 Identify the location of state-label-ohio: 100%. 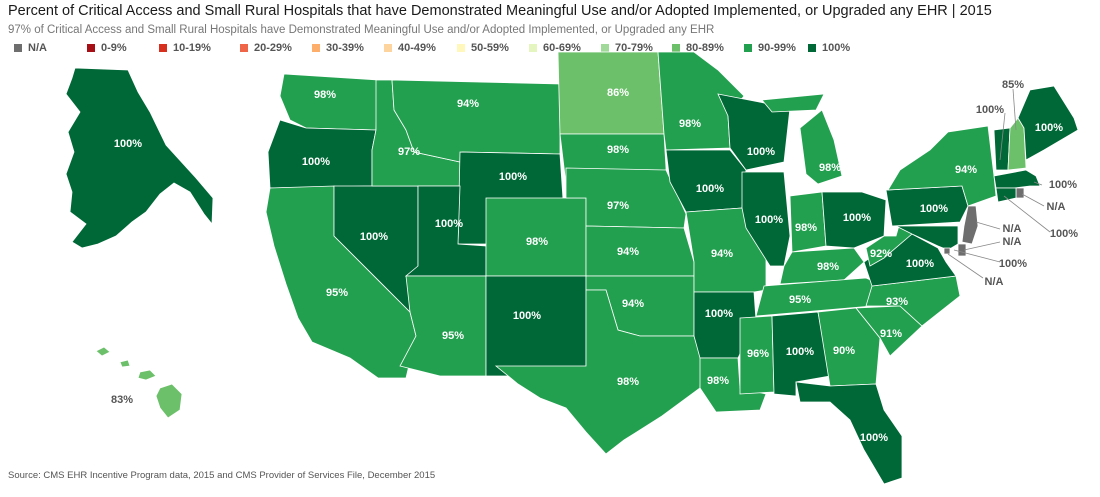
(857, 218).